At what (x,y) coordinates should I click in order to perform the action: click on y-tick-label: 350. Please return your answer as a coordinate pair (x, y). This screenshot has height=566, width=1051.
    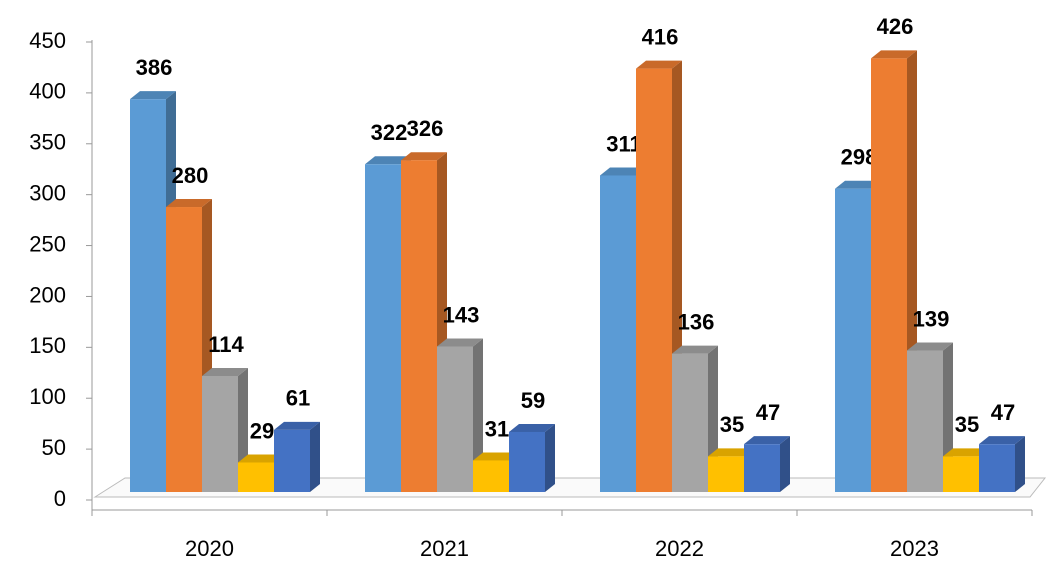
    Looking at the image, I should click on (47, 142).